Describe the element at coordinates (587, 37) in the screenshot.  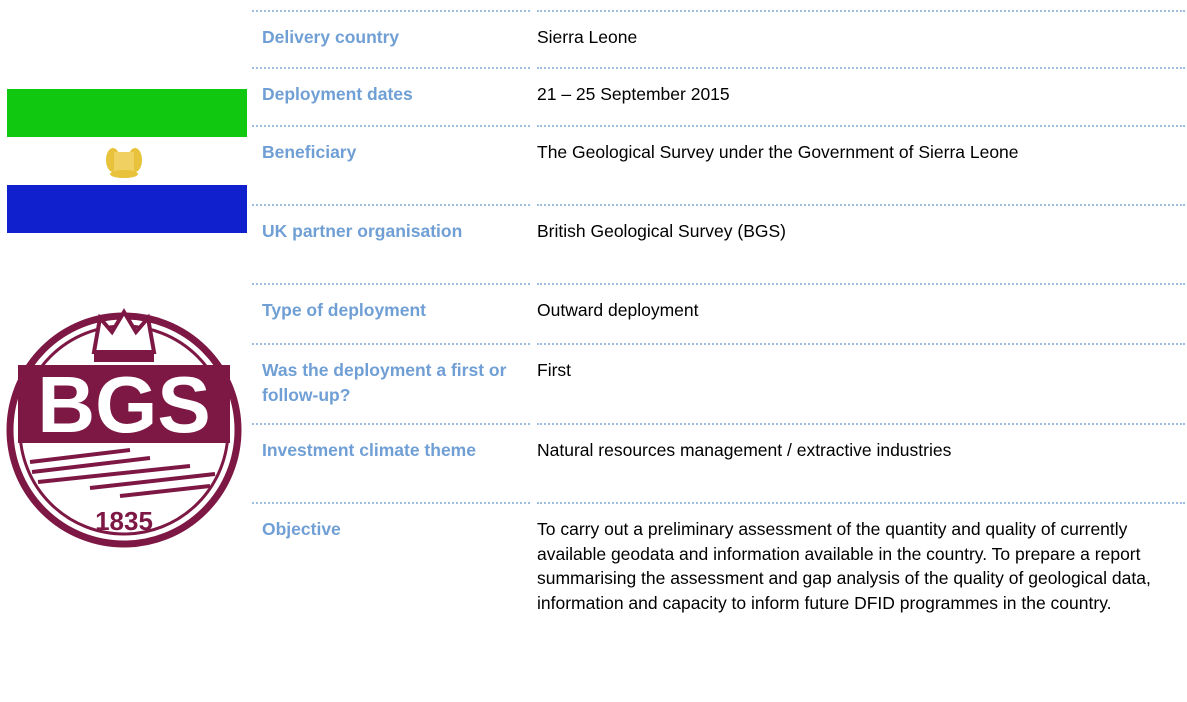
I see `row-value: Sierra Leone` at that location.